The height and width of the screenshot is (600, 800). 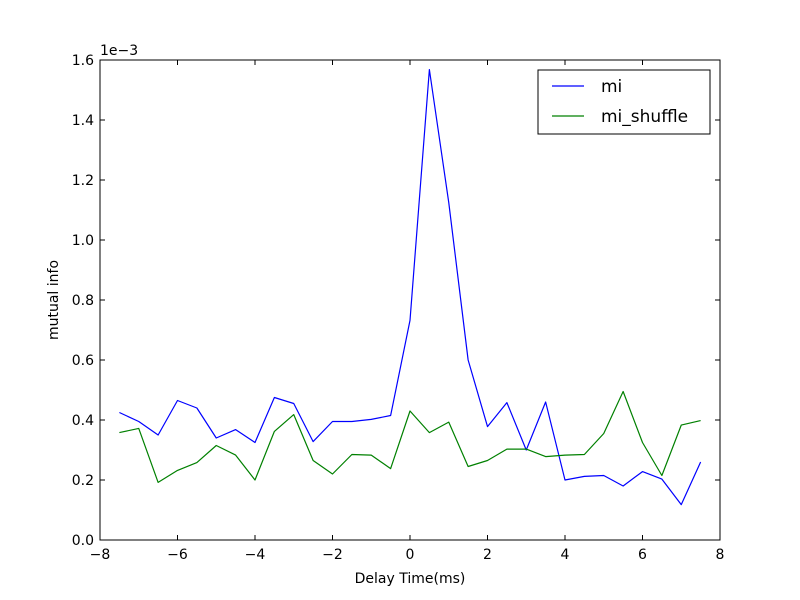 What do you see at coordinates (611, 87) in the screenshot?
I see `legend-label-mi: mi` at bounding box center [611, 87].